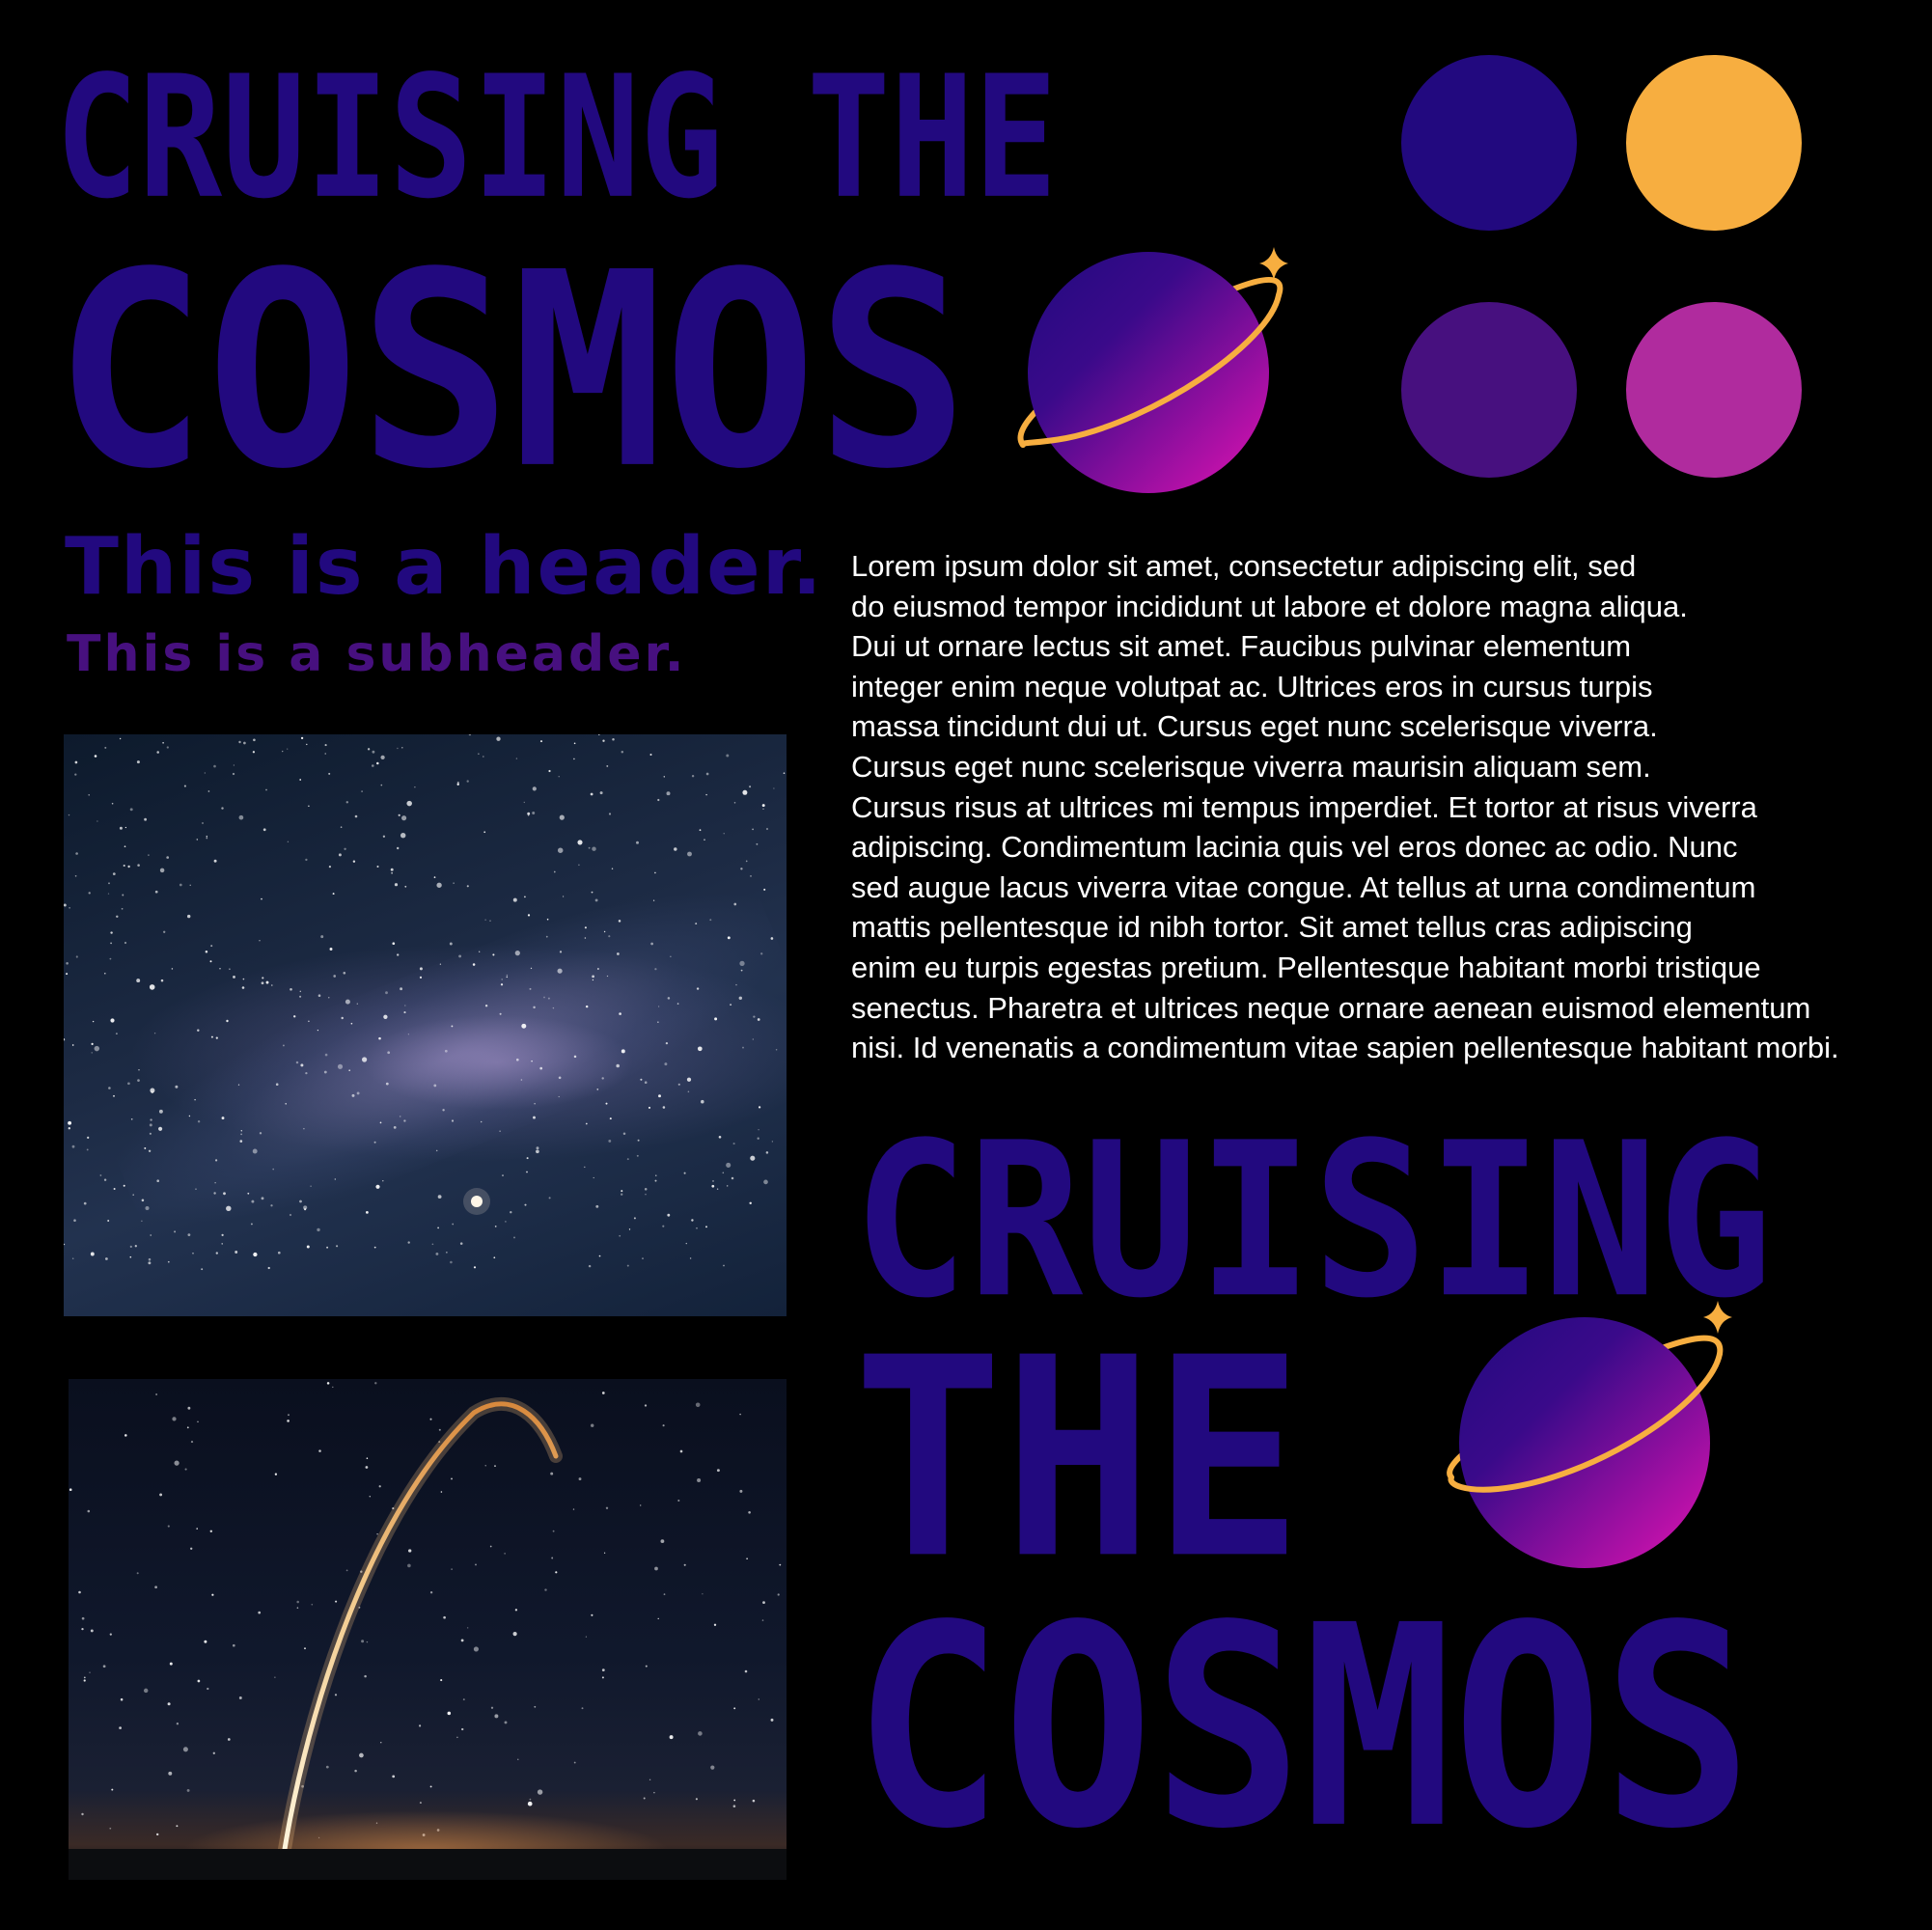 The width and height of the screenshot is (1932, 1930). Describe the element at coordinates (556, 137) in the screenshot. I see `logo-wordmark-line1: CRUISING THE` at that location.